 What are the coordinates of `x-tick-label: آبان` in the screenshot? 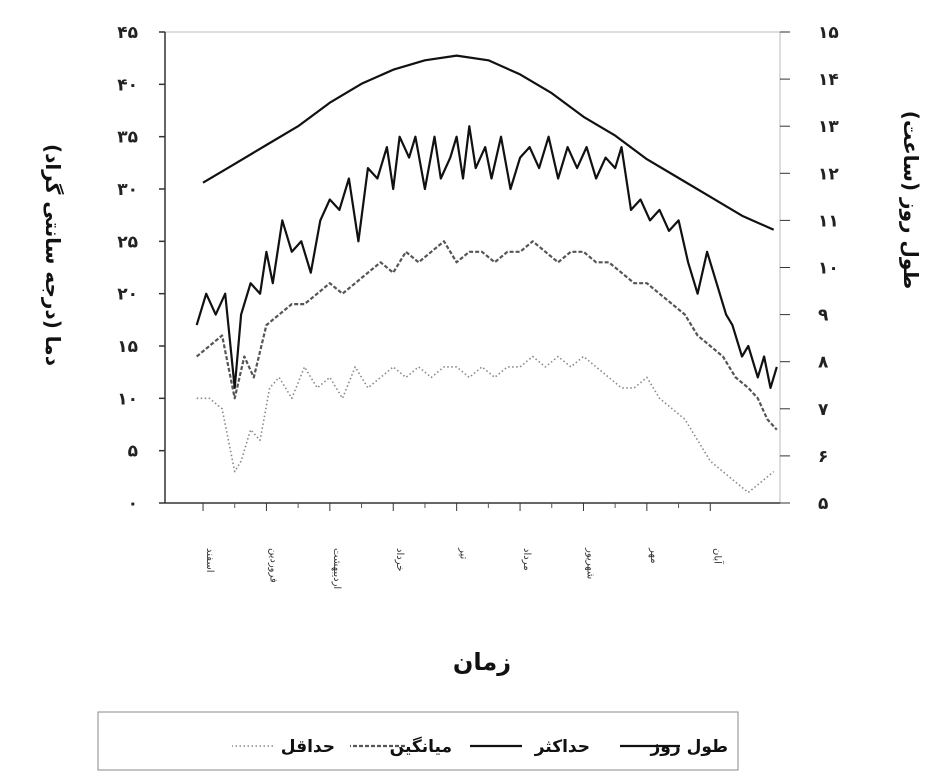 It's located at (717, 556).